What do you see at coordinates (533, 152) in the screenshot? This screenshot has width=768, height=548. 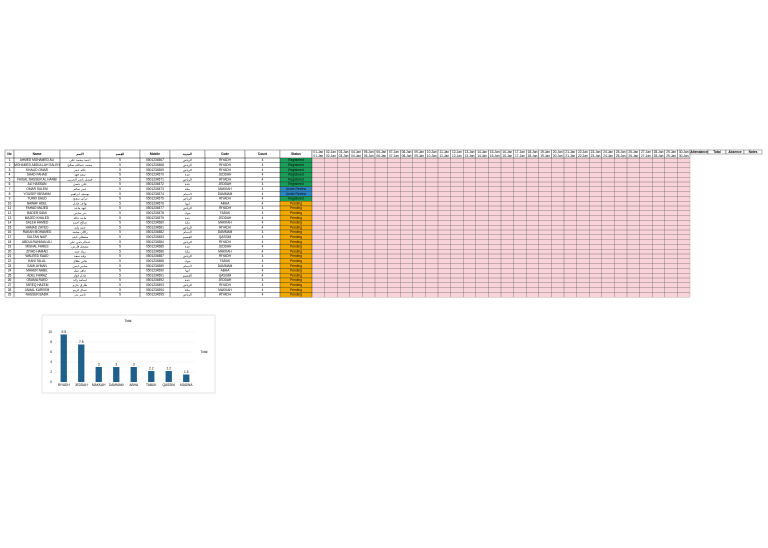 I see `date-header-text: 18-Jan` at bounding box center [533, 152].